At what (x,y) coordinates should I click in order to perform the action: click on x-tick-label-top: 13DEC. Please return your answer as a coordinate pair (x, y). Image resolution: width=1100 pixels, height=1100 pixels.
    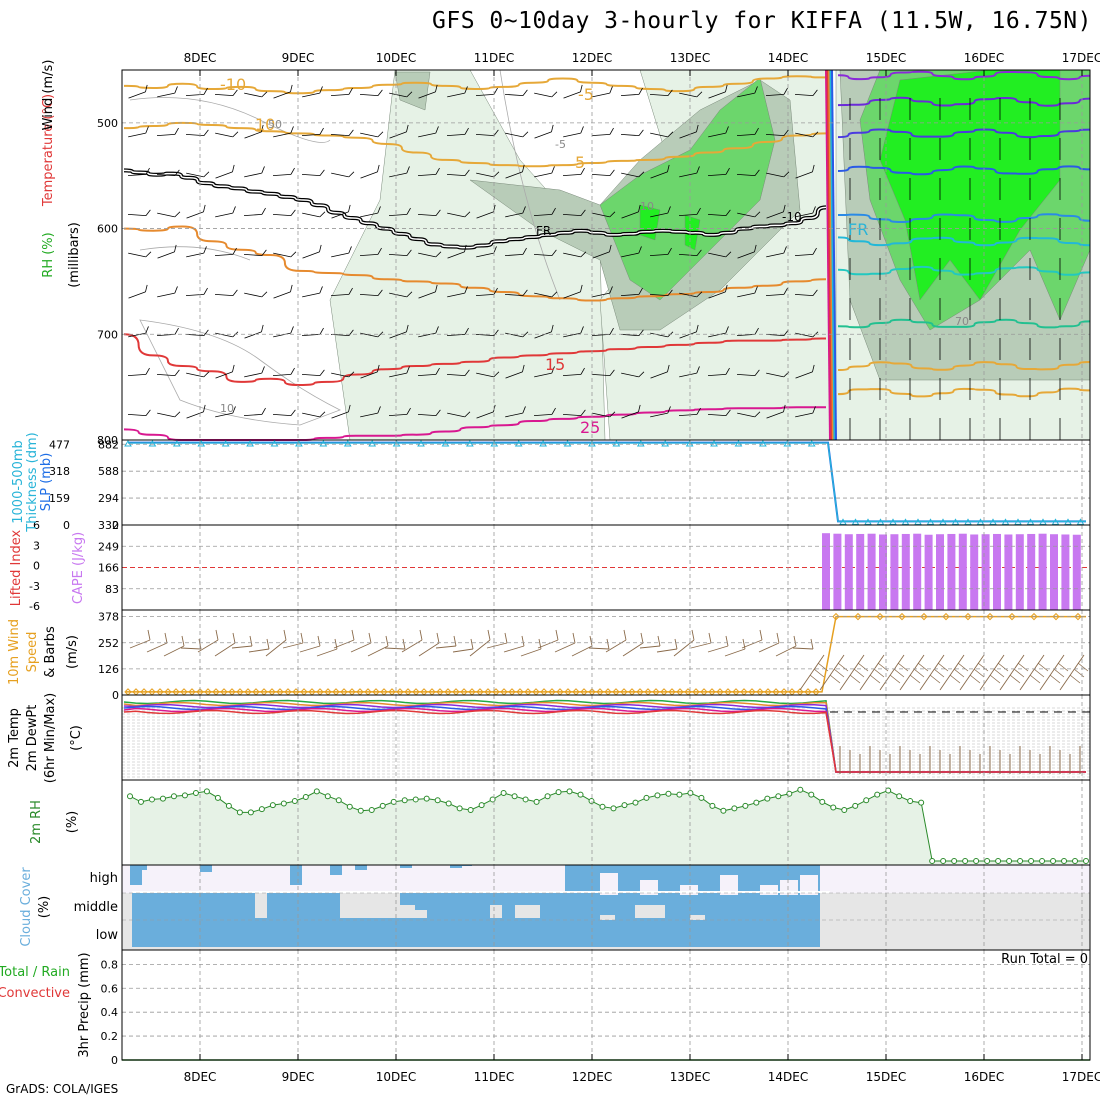
    Looking at the image, I should click on (690, 58).